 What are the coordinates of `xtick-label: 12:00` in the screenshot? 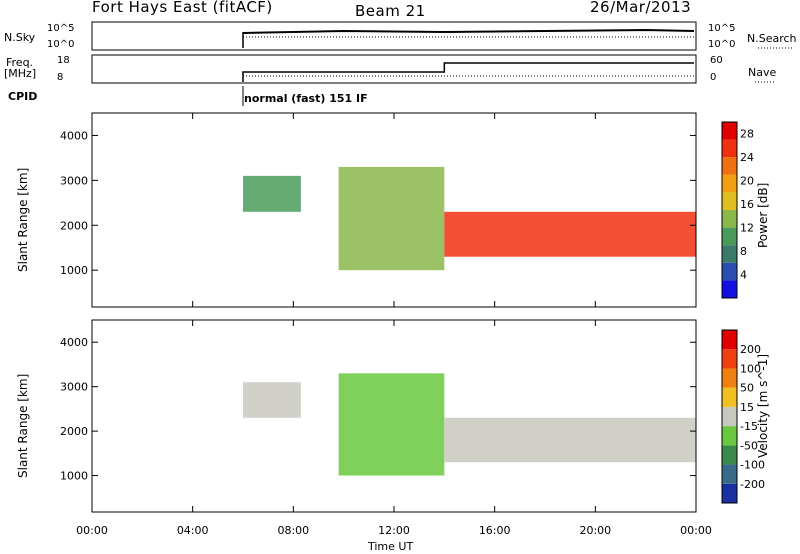 It's located at (394, 530).